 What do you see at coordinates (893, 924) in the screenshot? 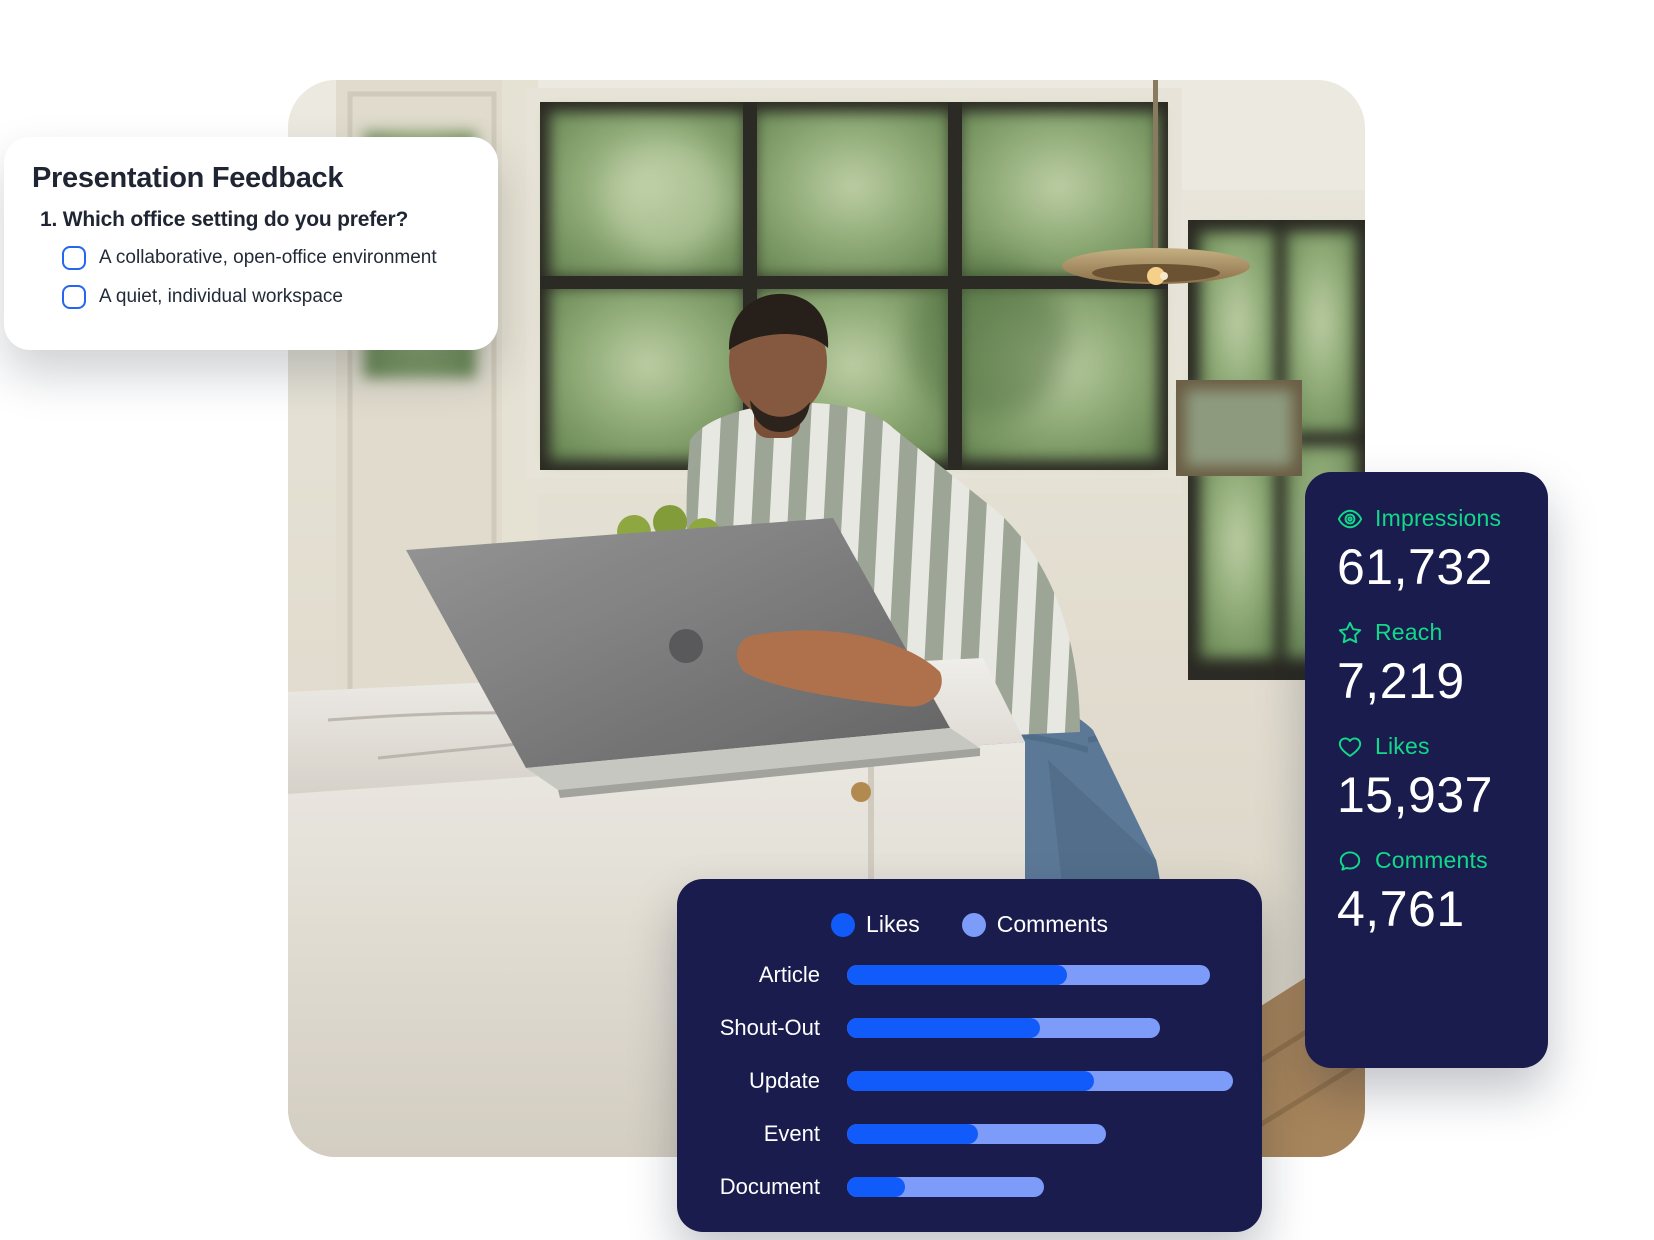
I see `legend-label: Likes` at bounding box center [893, 924].